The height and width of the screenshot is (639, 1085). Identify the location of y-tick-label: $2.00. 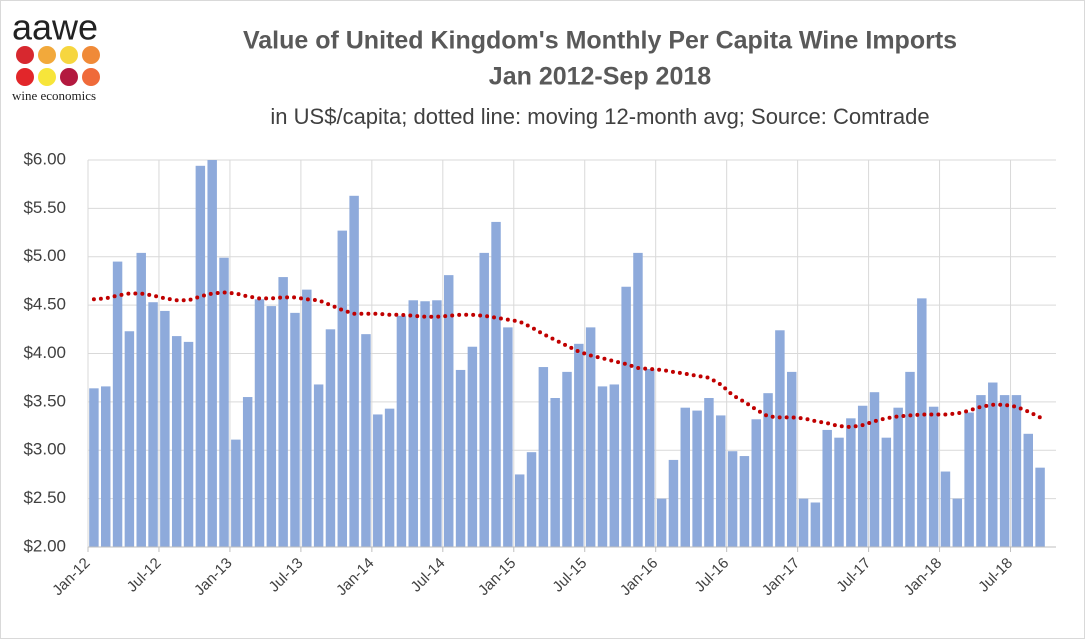
(44, 545).